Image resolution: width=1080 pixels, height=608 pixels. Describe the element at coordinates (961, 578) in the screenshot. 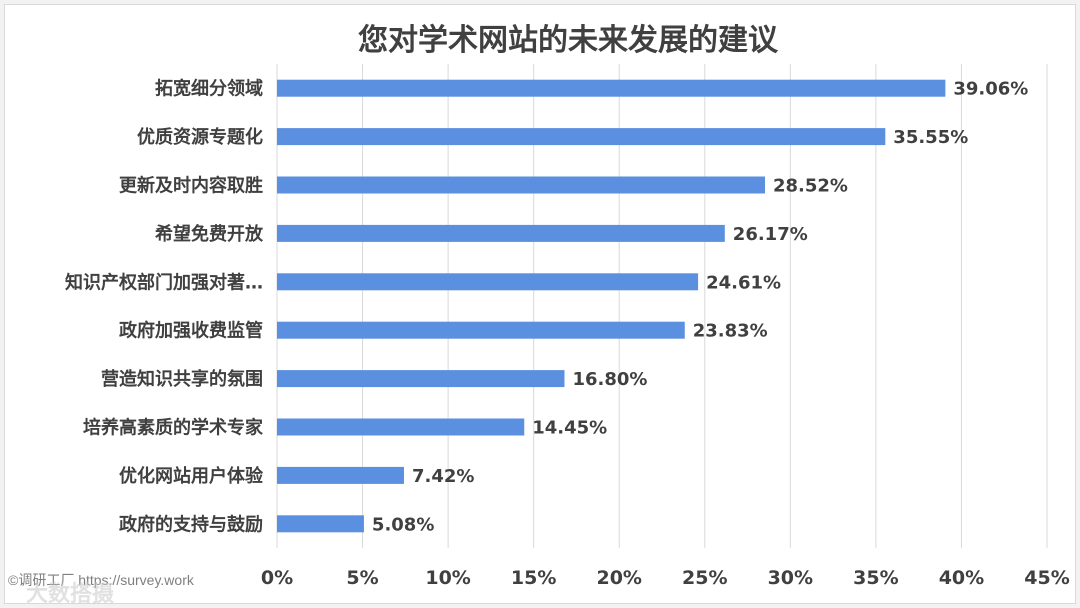

I see `x-tick-label: 40%` at that location.